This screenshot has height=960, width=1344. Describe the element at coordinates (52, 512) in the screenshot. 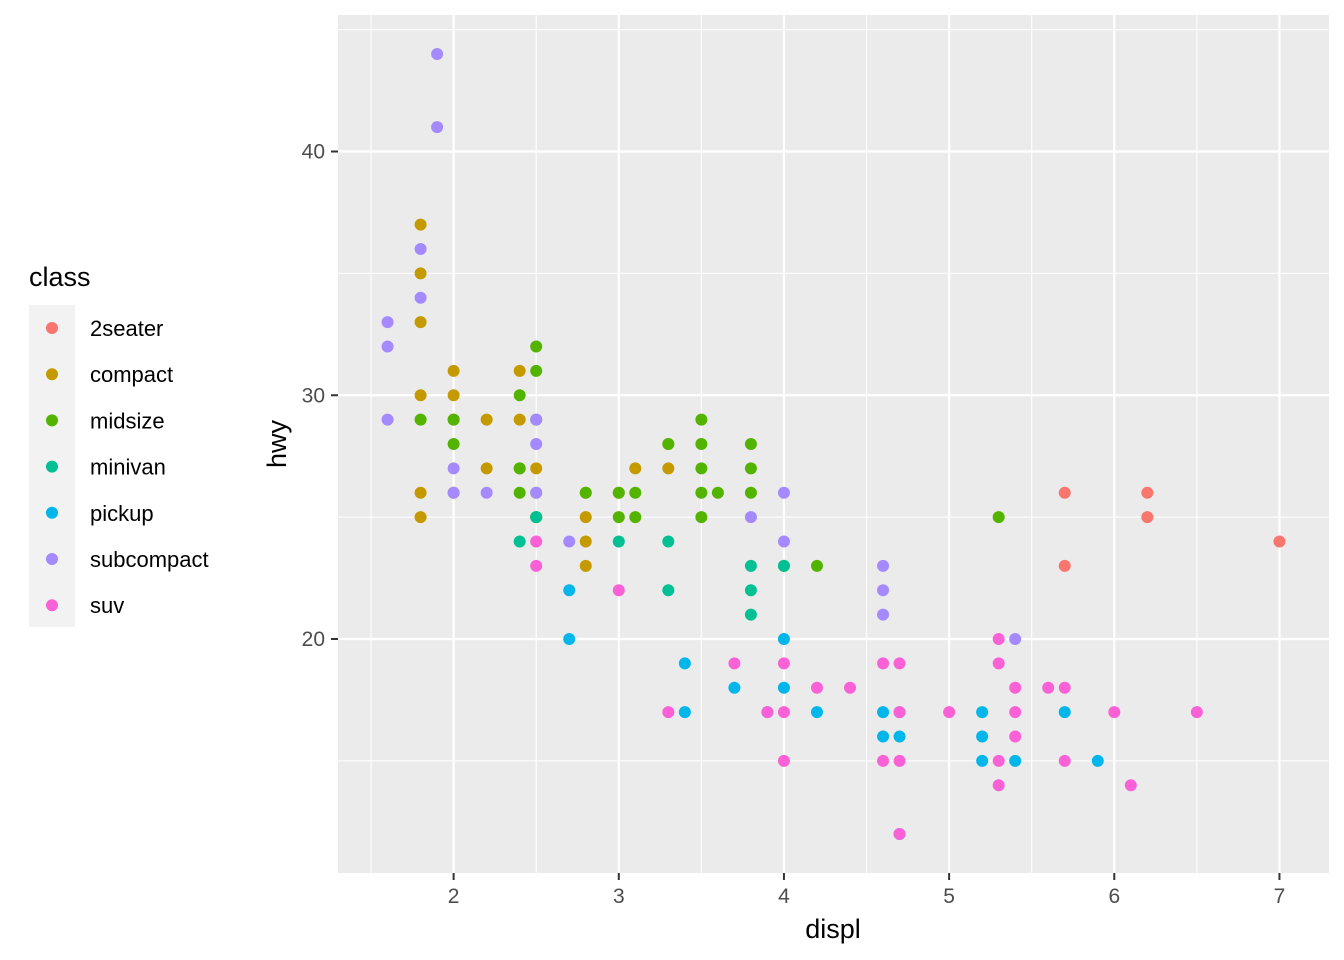

I see `legend-key-pickup` at that location.